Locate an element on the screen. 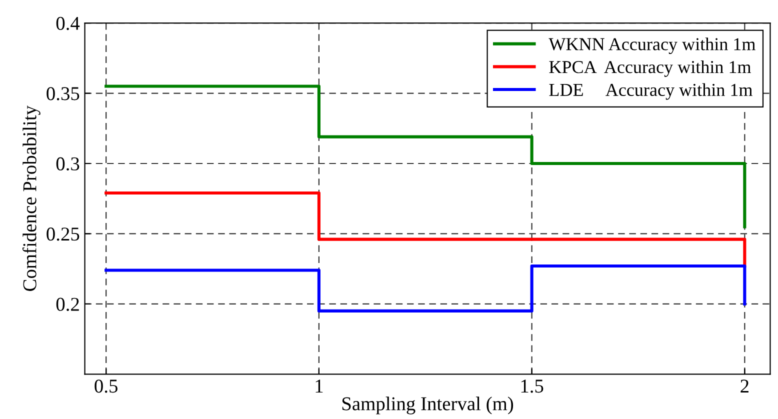 The image size is (778, 419). y-tick-label: 0.35 is located at coordinates (63, 93).